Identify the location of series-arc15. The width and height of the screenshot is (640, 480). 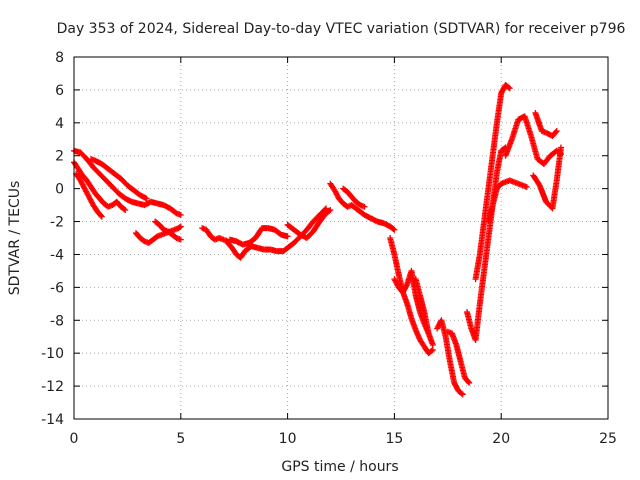
(422, 306).